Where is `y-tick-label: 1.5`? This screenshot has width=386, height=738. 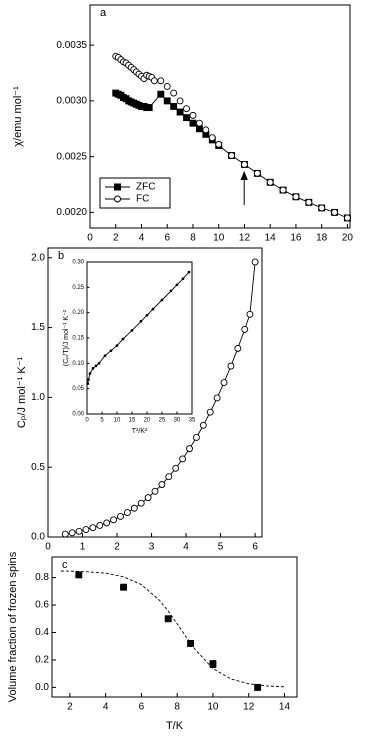
y-tick-label: 1.5 is located at coordinates (38, 327).